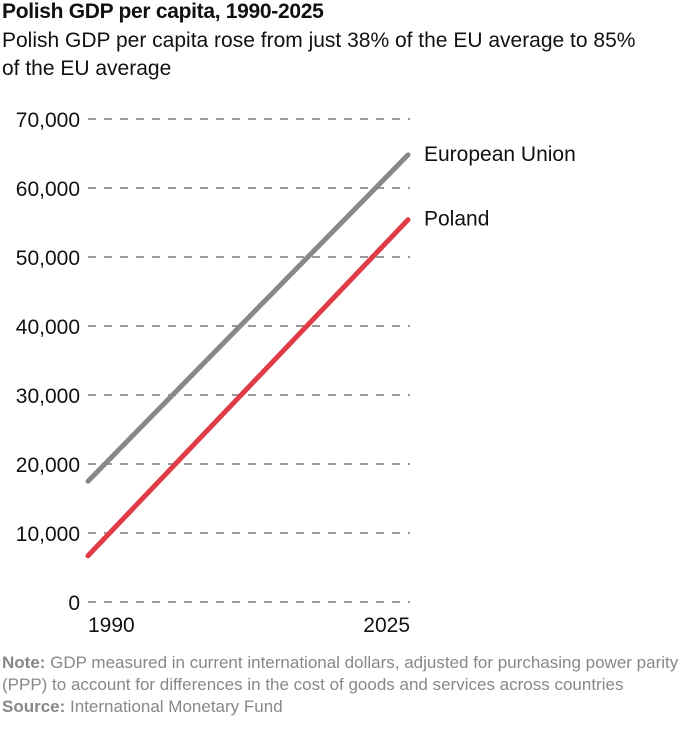 The image size is (688, 750). Describe the element at coordinates (48, 120) in the screenshot. I see `y-tick-label: 70,000` at that location.